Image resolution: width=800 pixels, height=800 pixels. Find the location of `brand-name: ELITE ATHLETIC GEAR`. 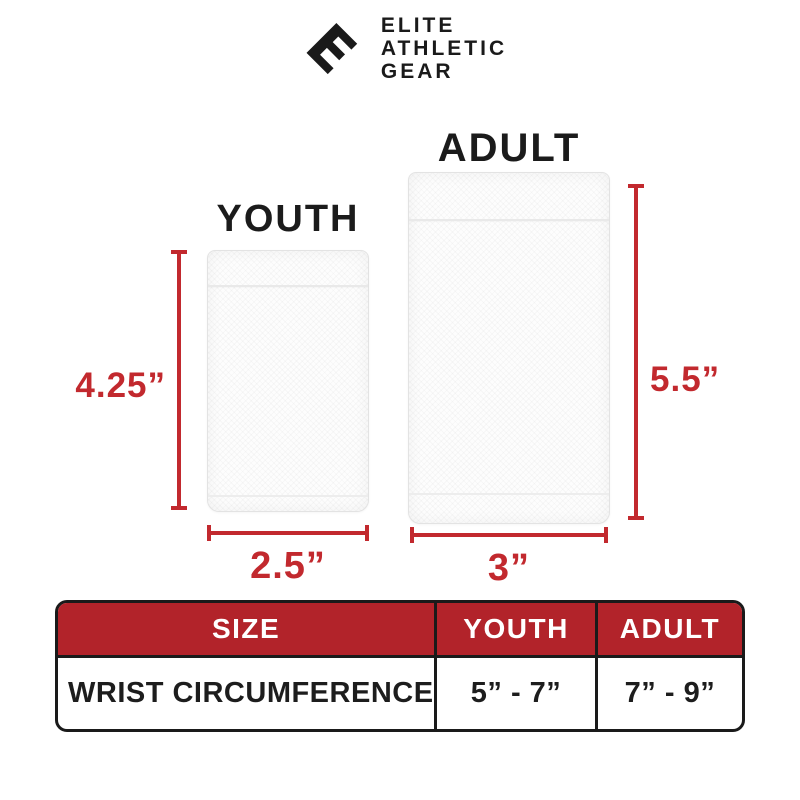

brand-name: ELITE ATHLETIC GEAR is located at coordinates (444, 48).